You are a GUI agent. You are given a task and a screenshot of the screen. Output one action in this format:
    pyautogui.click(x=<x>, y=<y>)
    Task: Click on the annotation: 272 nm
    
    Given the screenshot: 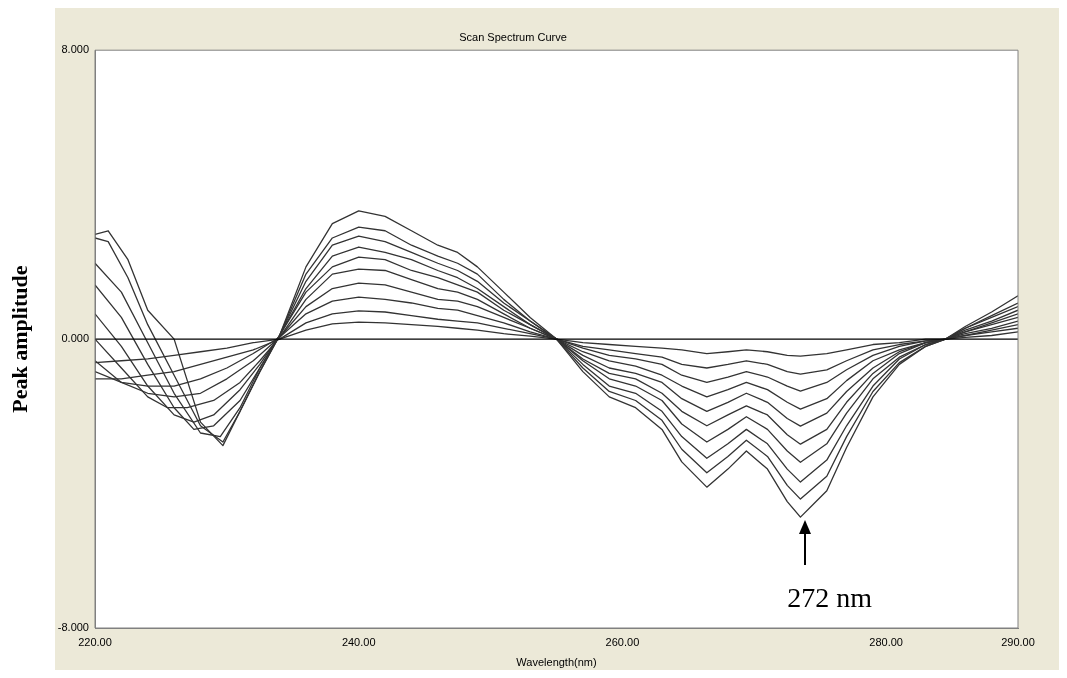 What is the action you would take?
    pyautogui.click(x=830, y=598)
    